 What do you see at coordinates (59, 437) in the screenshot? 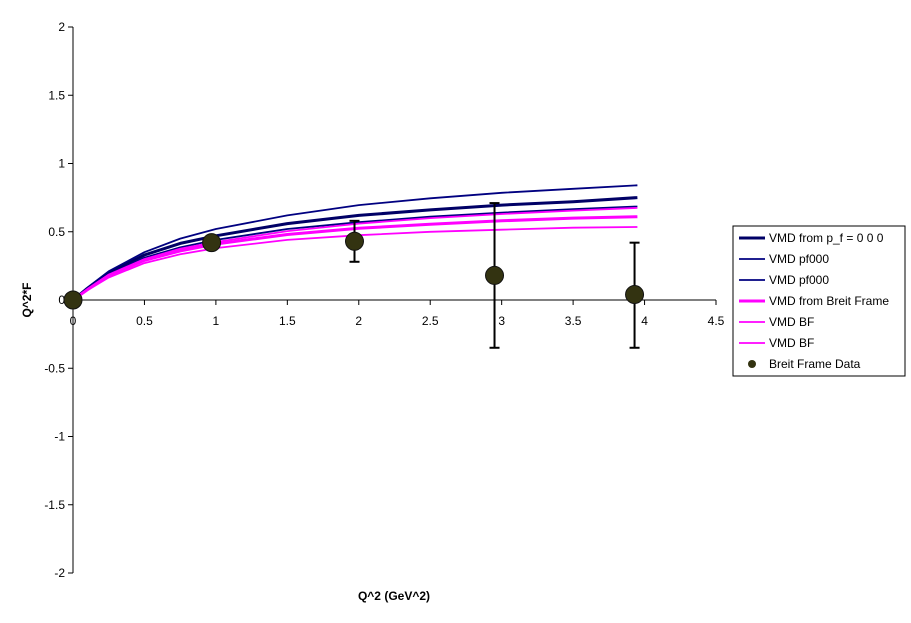
I see `y-tick-label: -1` at bounding box center [59, 437].